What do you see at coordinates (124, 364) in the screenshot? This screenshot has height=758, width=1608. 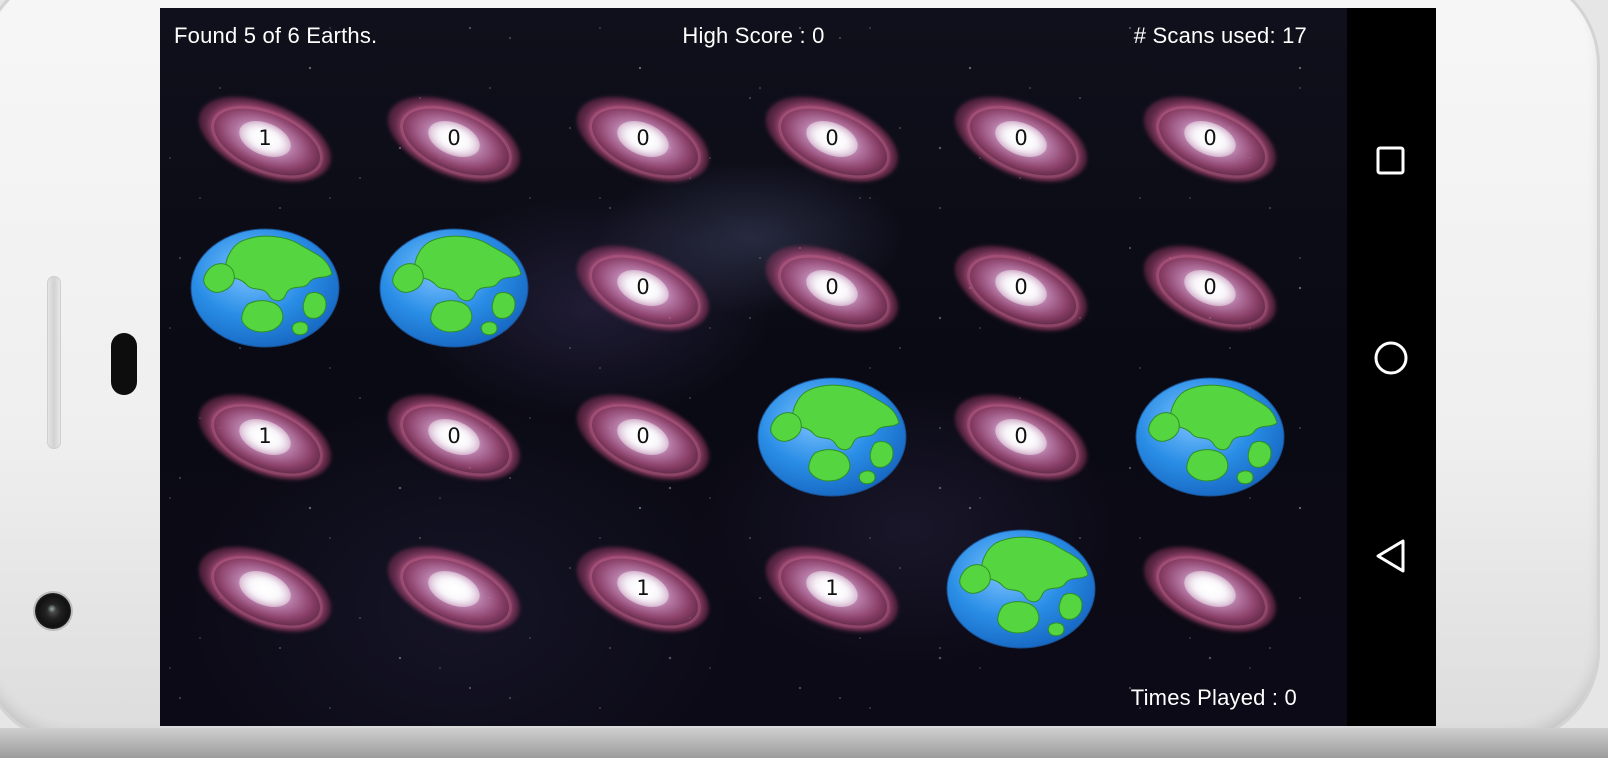 I see `proximity-sensor` at bounding box center [124, 364].